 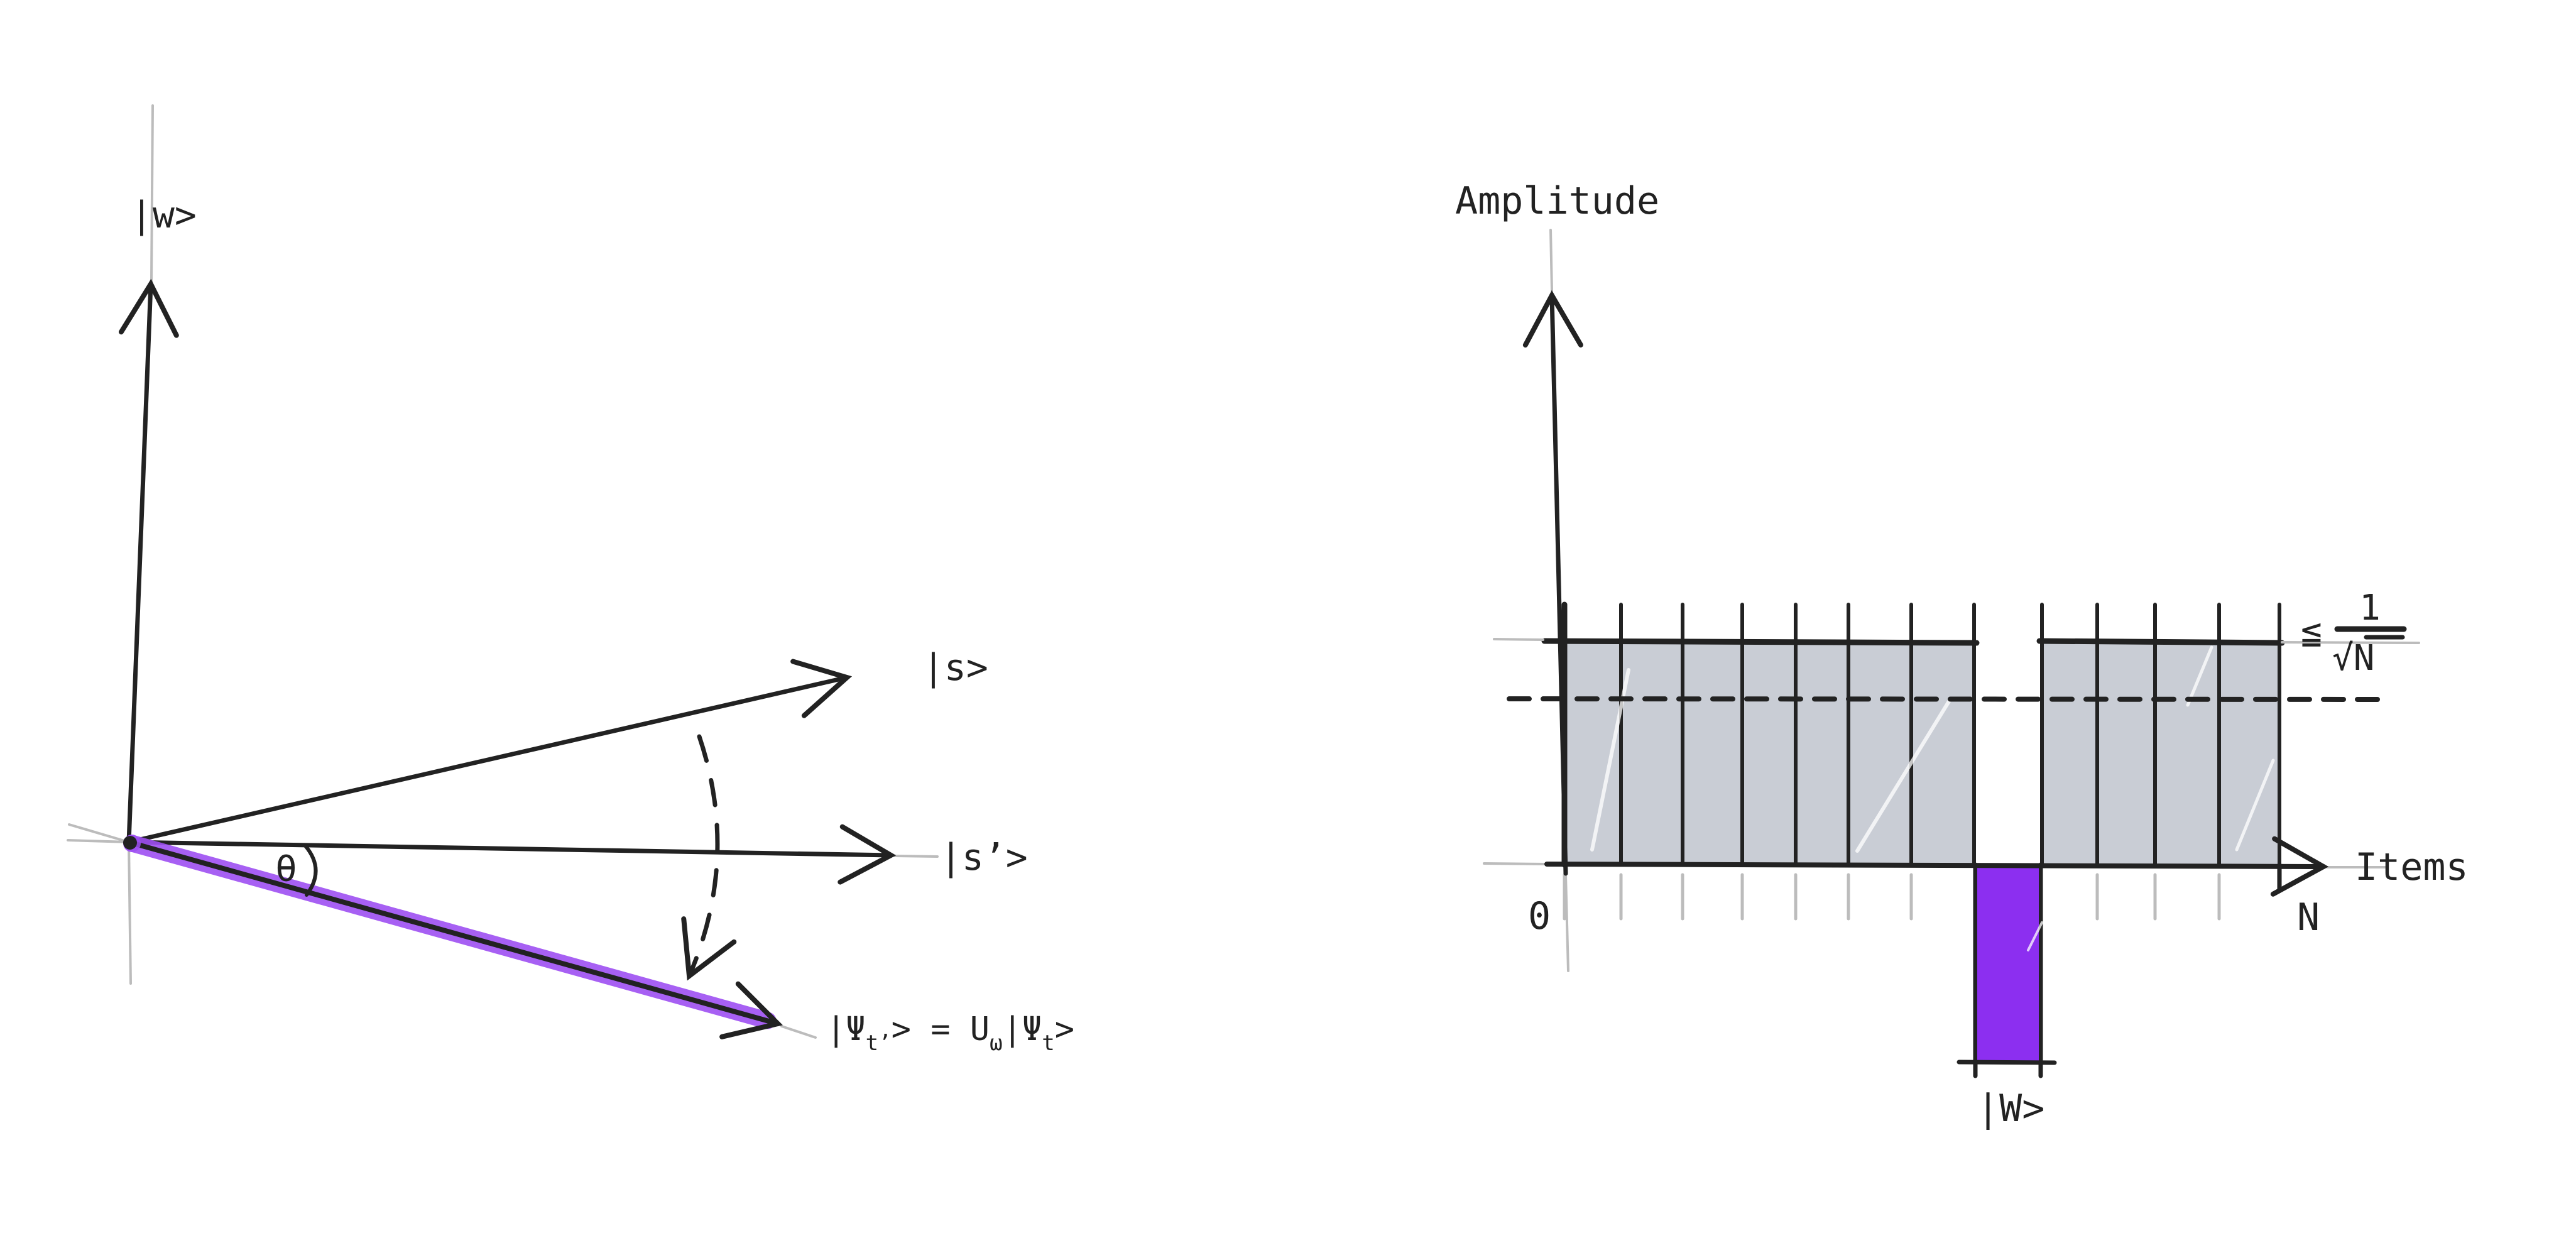 I want to click on target-bar-layer, so click(x=2007, y=970).